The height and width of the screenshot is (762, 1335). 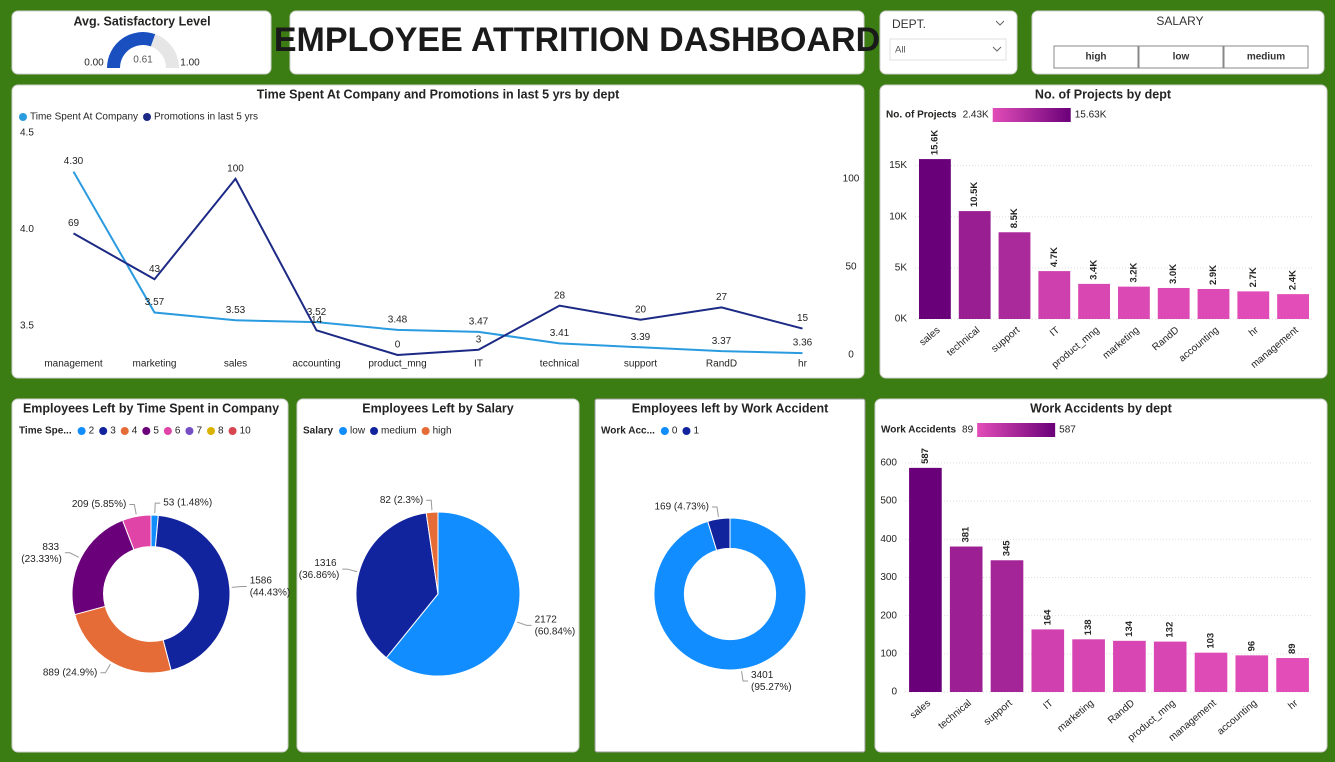 What do you see at coordinates (851, 178) in the screenshot?
I see `y2-tick-label: 100` at bounding box center [851, 178].